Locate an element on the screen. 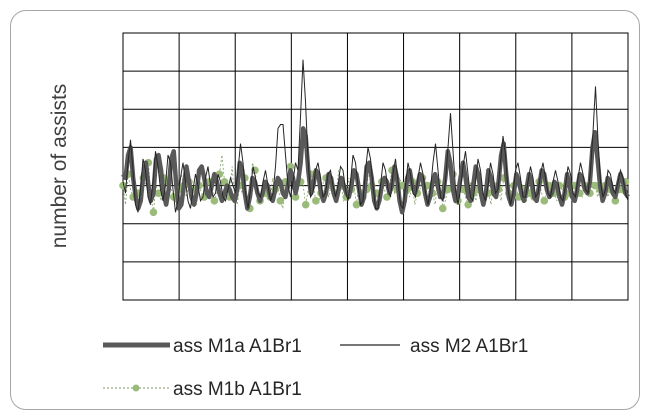 This screenshot has width=652, height=419. legend-label-m2: ass M2 A1Br1 is located at coordinates (469, 346).